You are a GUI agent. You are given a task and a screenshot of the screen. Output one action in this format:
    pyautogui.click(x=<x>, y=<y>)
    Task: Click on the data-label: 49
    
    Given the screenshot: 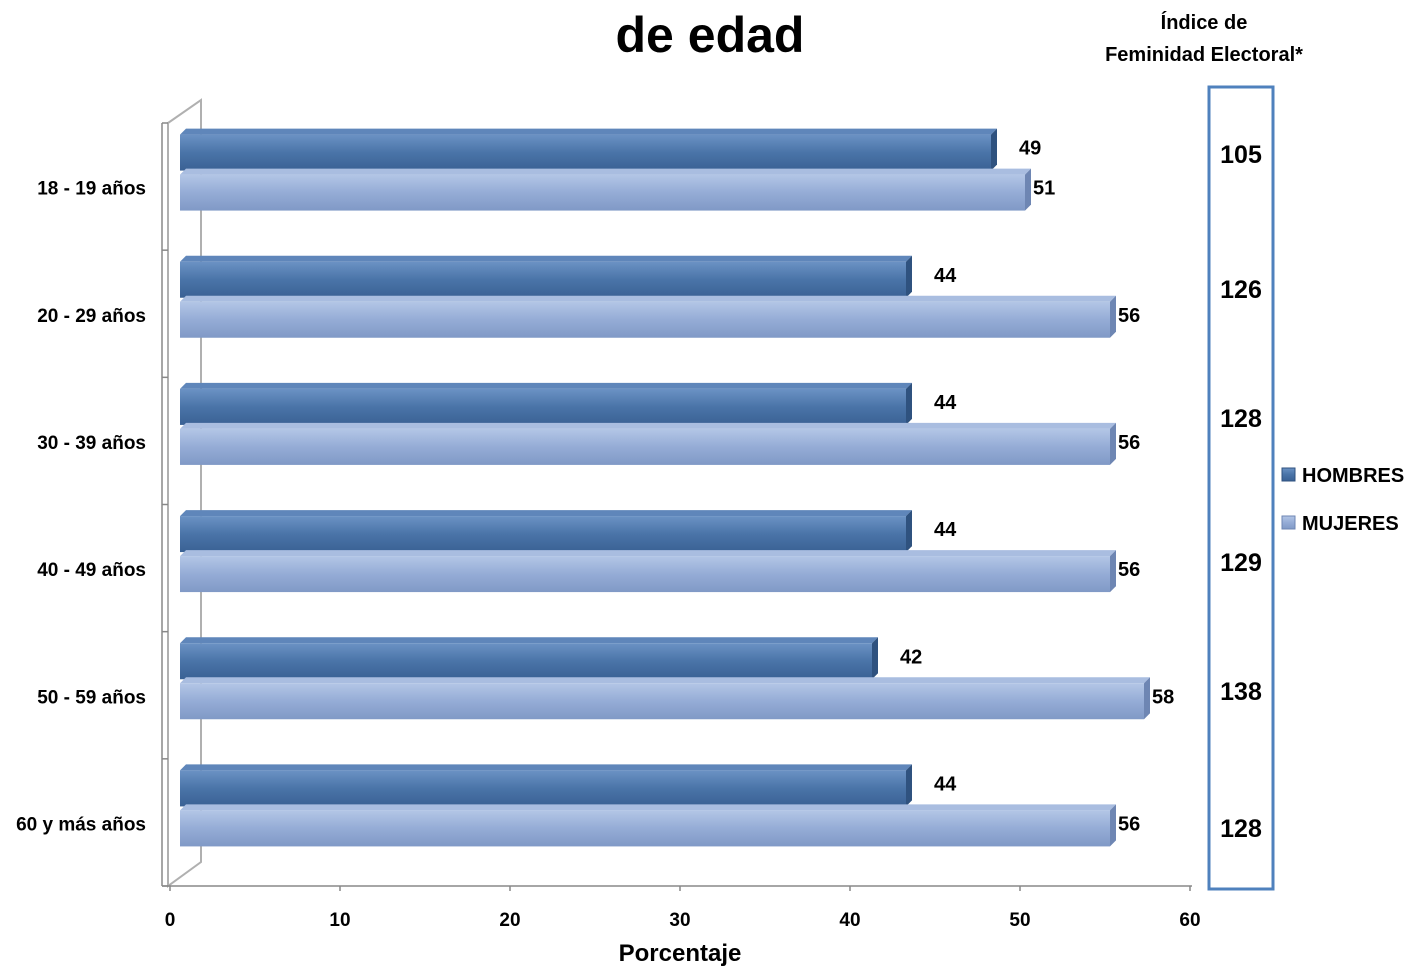 What is the action you would take?
    pyautogui.click(x=1030, y=149)
    